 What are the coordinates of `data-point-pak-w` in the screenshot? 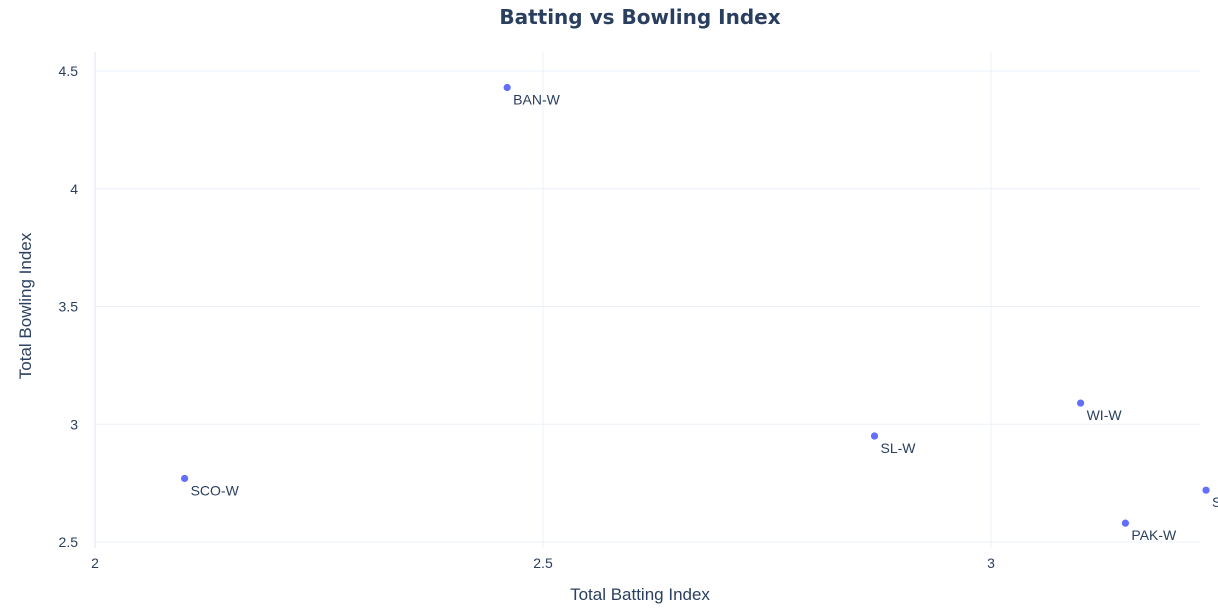 It's located at (1125, 523).